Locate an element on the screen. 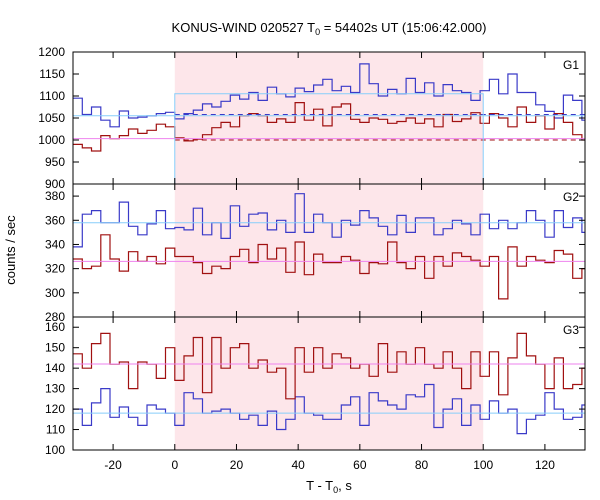  y-tick-label: 280 is located at coordinates (55, 317).